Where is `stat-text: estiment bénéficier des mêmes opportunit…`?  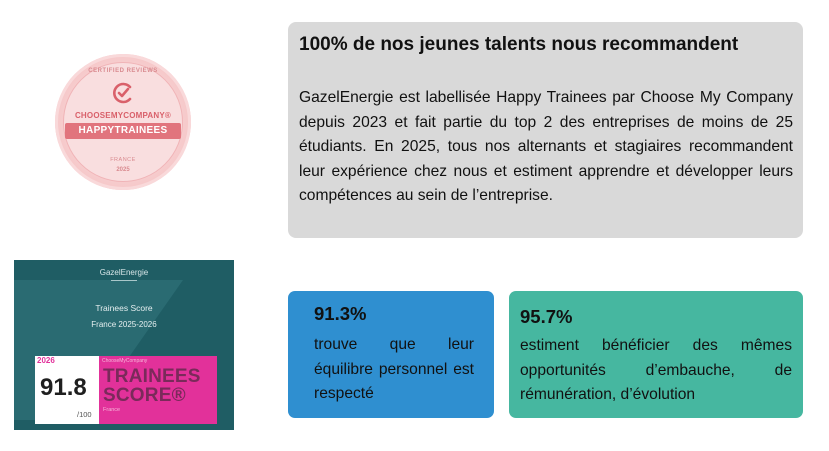 stat-text: estiment bénéficier des mêmes opportunit… is located at coordinates (656, 370).